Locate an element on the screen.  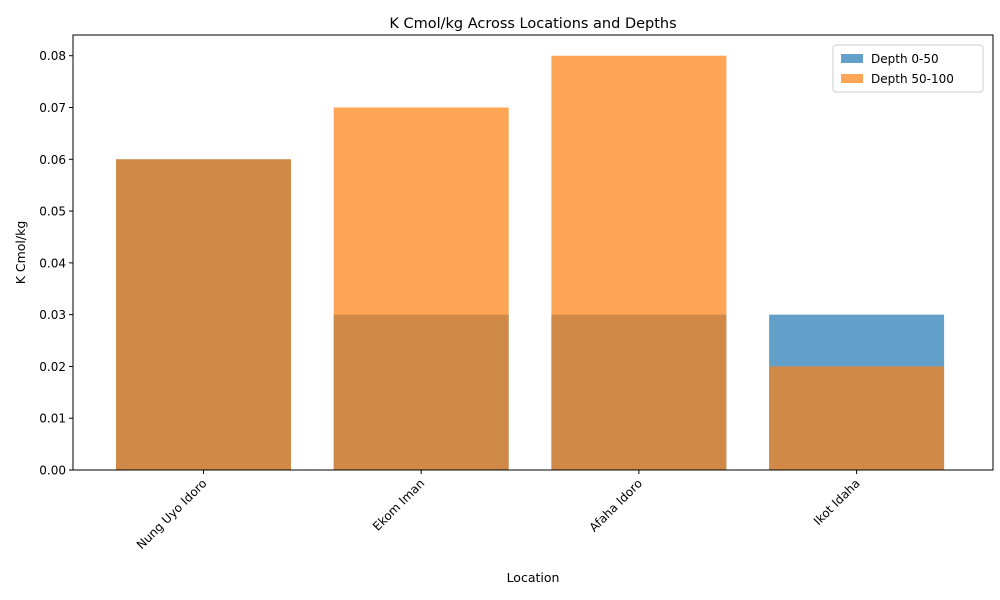
x-tick-label: Nung Uyo Idoro is located at coordinates (172, 514).